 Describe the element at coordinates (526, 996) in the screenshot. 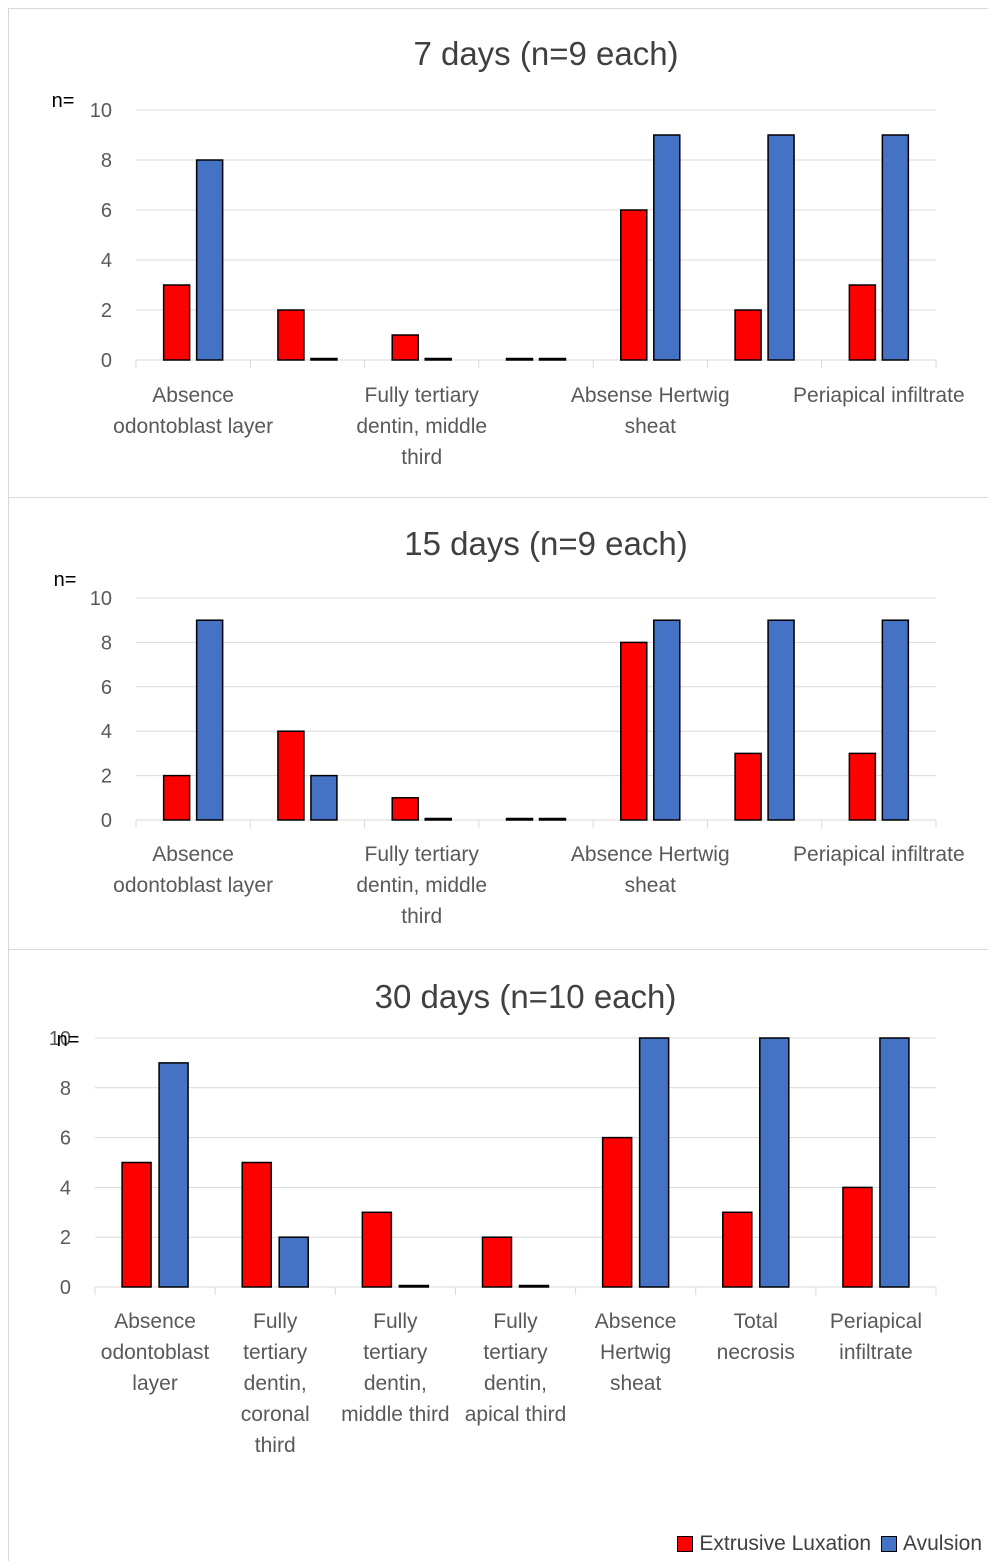

I see `chart-title: 30 days (n=10 each)` at that location.